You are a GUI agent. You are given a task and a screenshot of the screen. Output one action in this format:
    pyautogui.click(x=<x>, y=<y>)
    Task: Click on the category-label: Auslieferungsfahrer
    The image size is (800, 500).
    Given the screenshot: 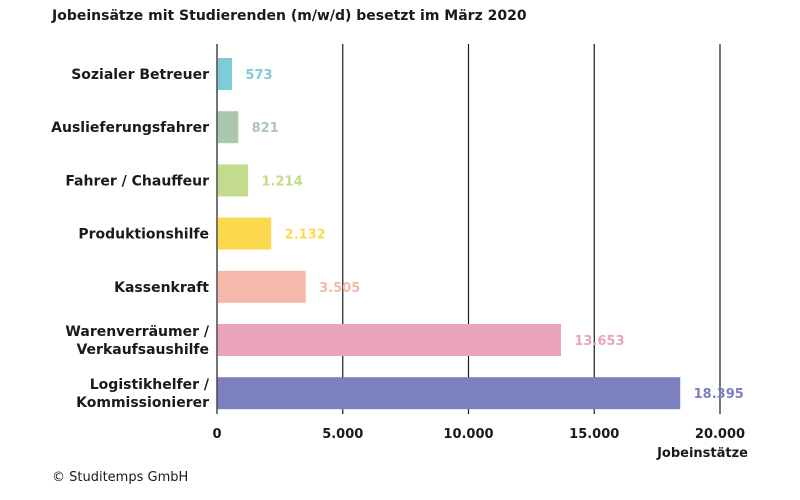 What is the action you would take?
    pyautogui.click(x=130, y=128)
    